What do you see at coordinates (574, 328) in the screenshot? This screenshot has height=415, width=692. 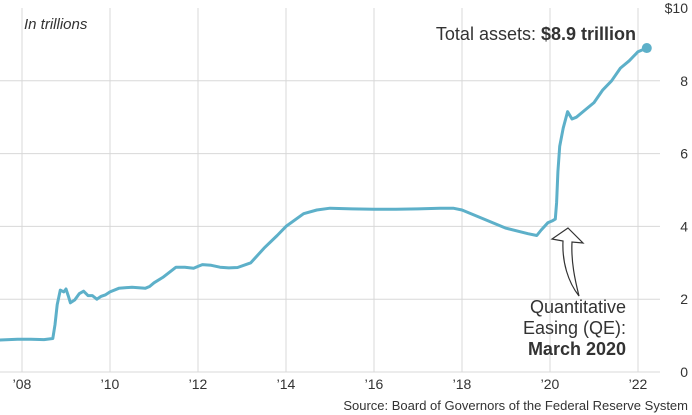 I see `qe-label-line-2: Easing (QE):` at bounding box center [574, 328].